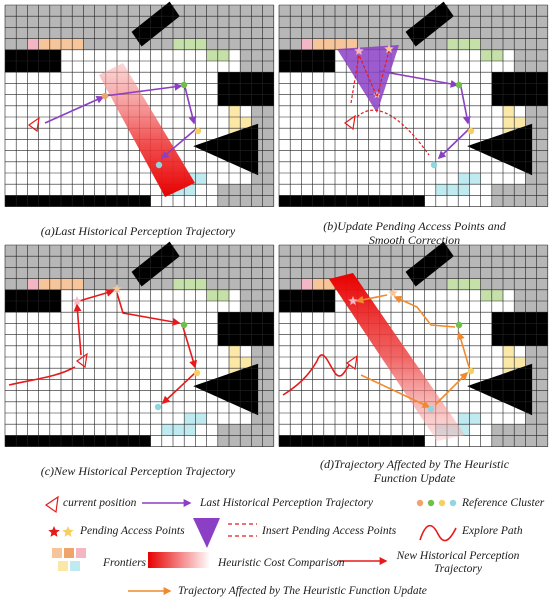 The height and width of the screenshot is (604, 550). What do you see at coordinates (370, 77) in the screenshot?
I see `insert-pending-dashed-line` at bounding box center [370, 77].